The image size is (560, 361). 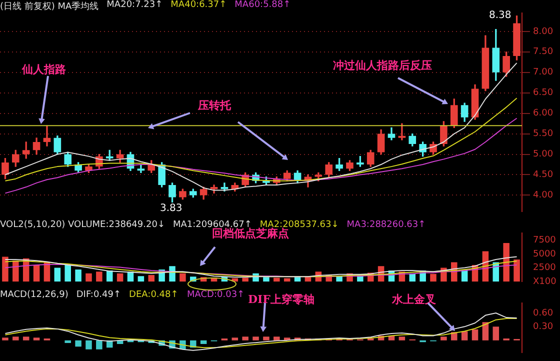 I want to click on y-tick-label: 7.00, so click(x=543, y=73).